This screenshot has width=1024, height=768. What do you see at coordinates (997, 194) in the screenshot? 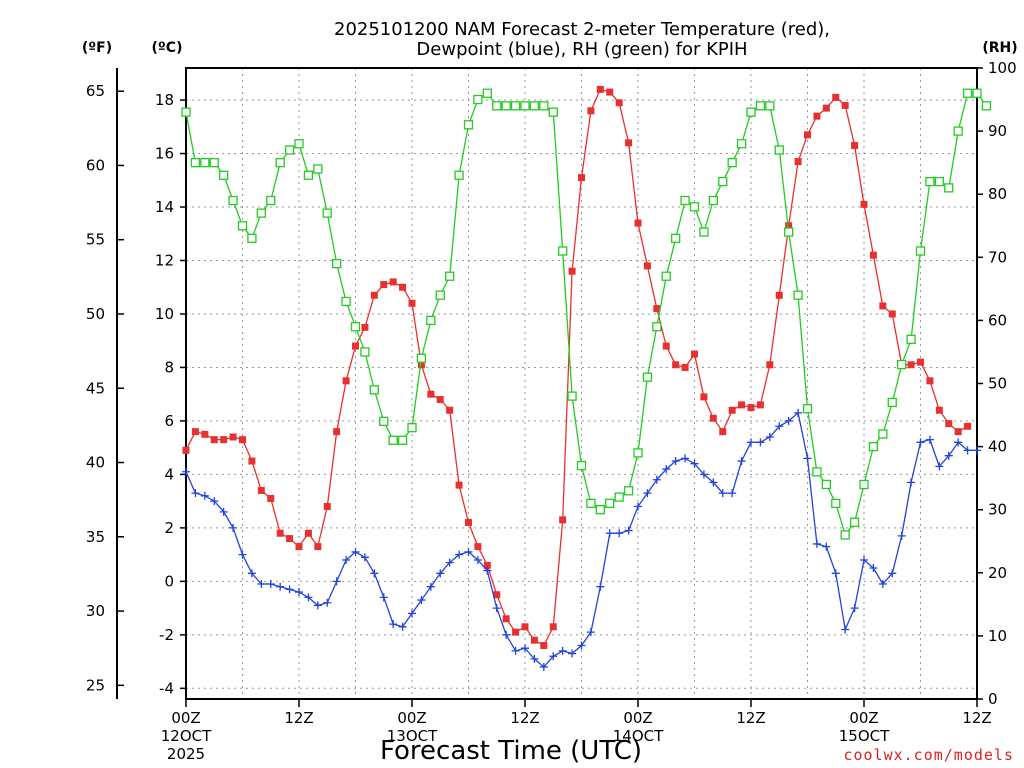
I see `rh-tick-label: 80` at bounding box center [997, 194].